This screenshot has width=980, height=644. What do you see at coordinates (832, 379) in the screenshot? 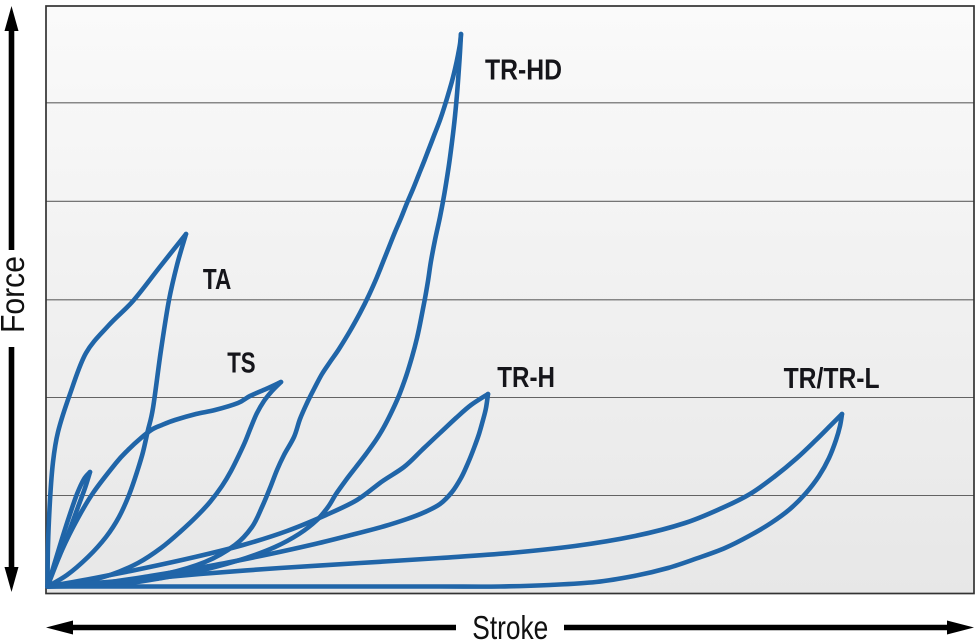
I see `svg-text: TR/TR-L` at bounding box center [832, 379].